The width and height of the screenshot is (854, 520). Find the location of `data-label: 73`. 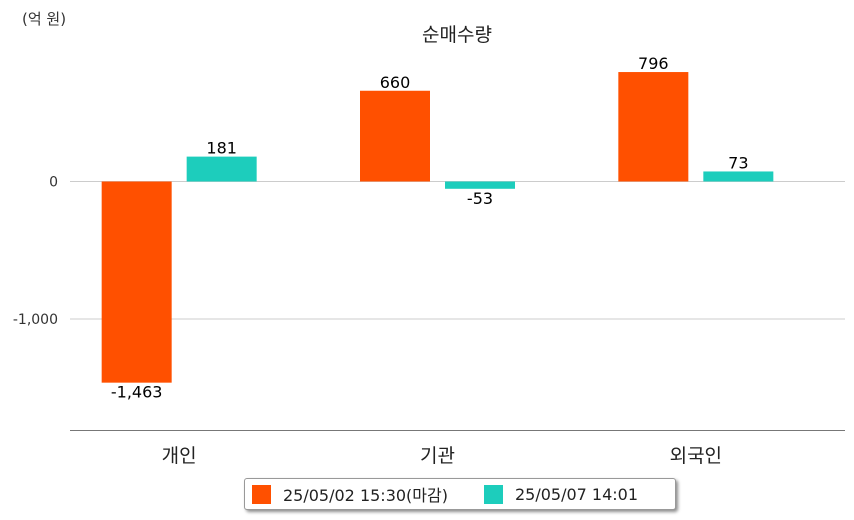

data-label: 73 is located at coordinates (738, 162).